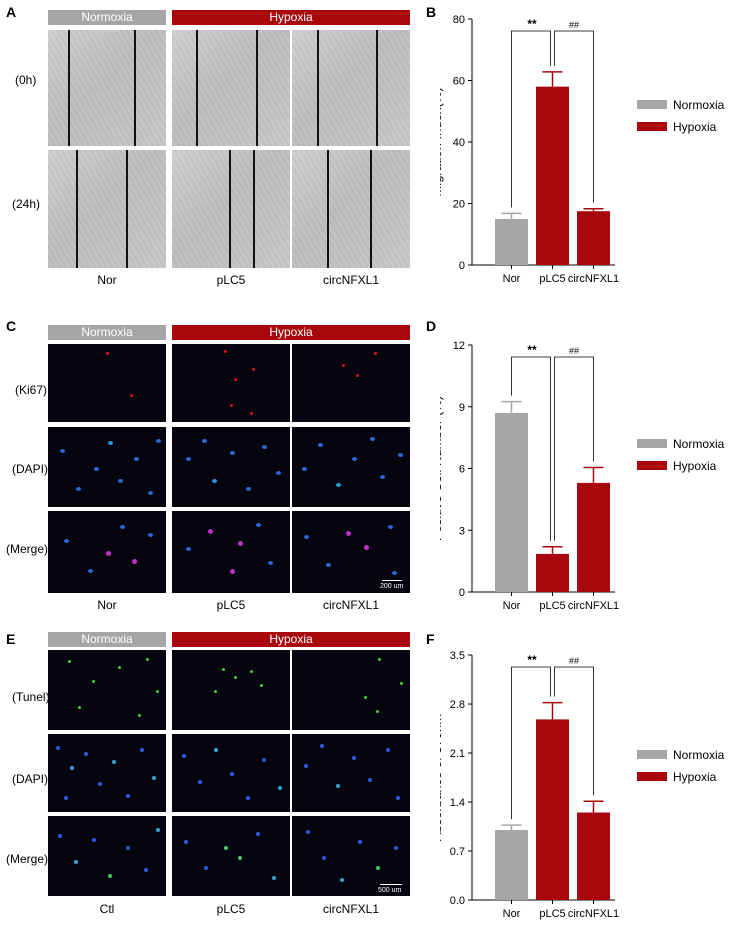 Image resolution: width=742 pixels, height=949 pixels. What do you see at coordinates (351, 209) in the screenshot?
I see `scratch-image-circnfxl1-24h` at bounding box center [351, 209].